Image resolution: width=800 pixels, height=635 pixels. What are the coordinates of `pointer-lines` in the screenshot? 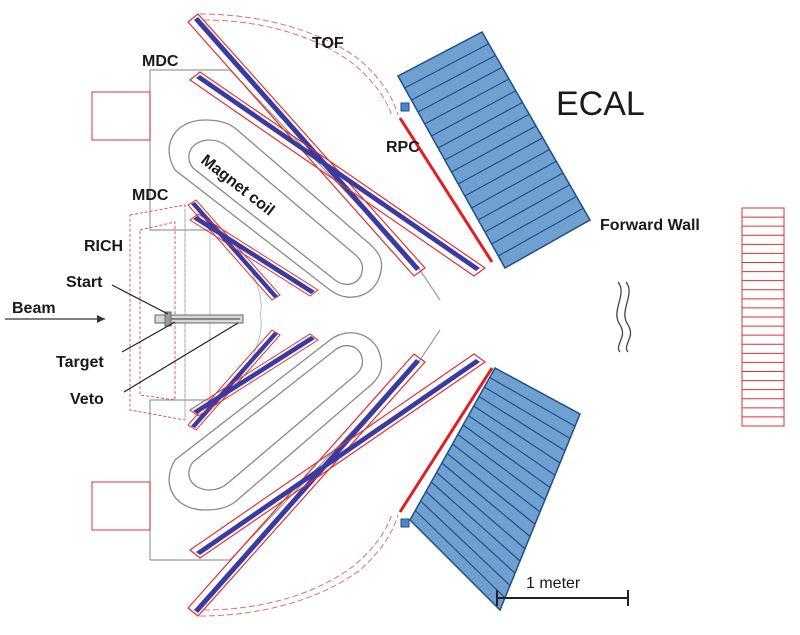 It's located at (175, 338).